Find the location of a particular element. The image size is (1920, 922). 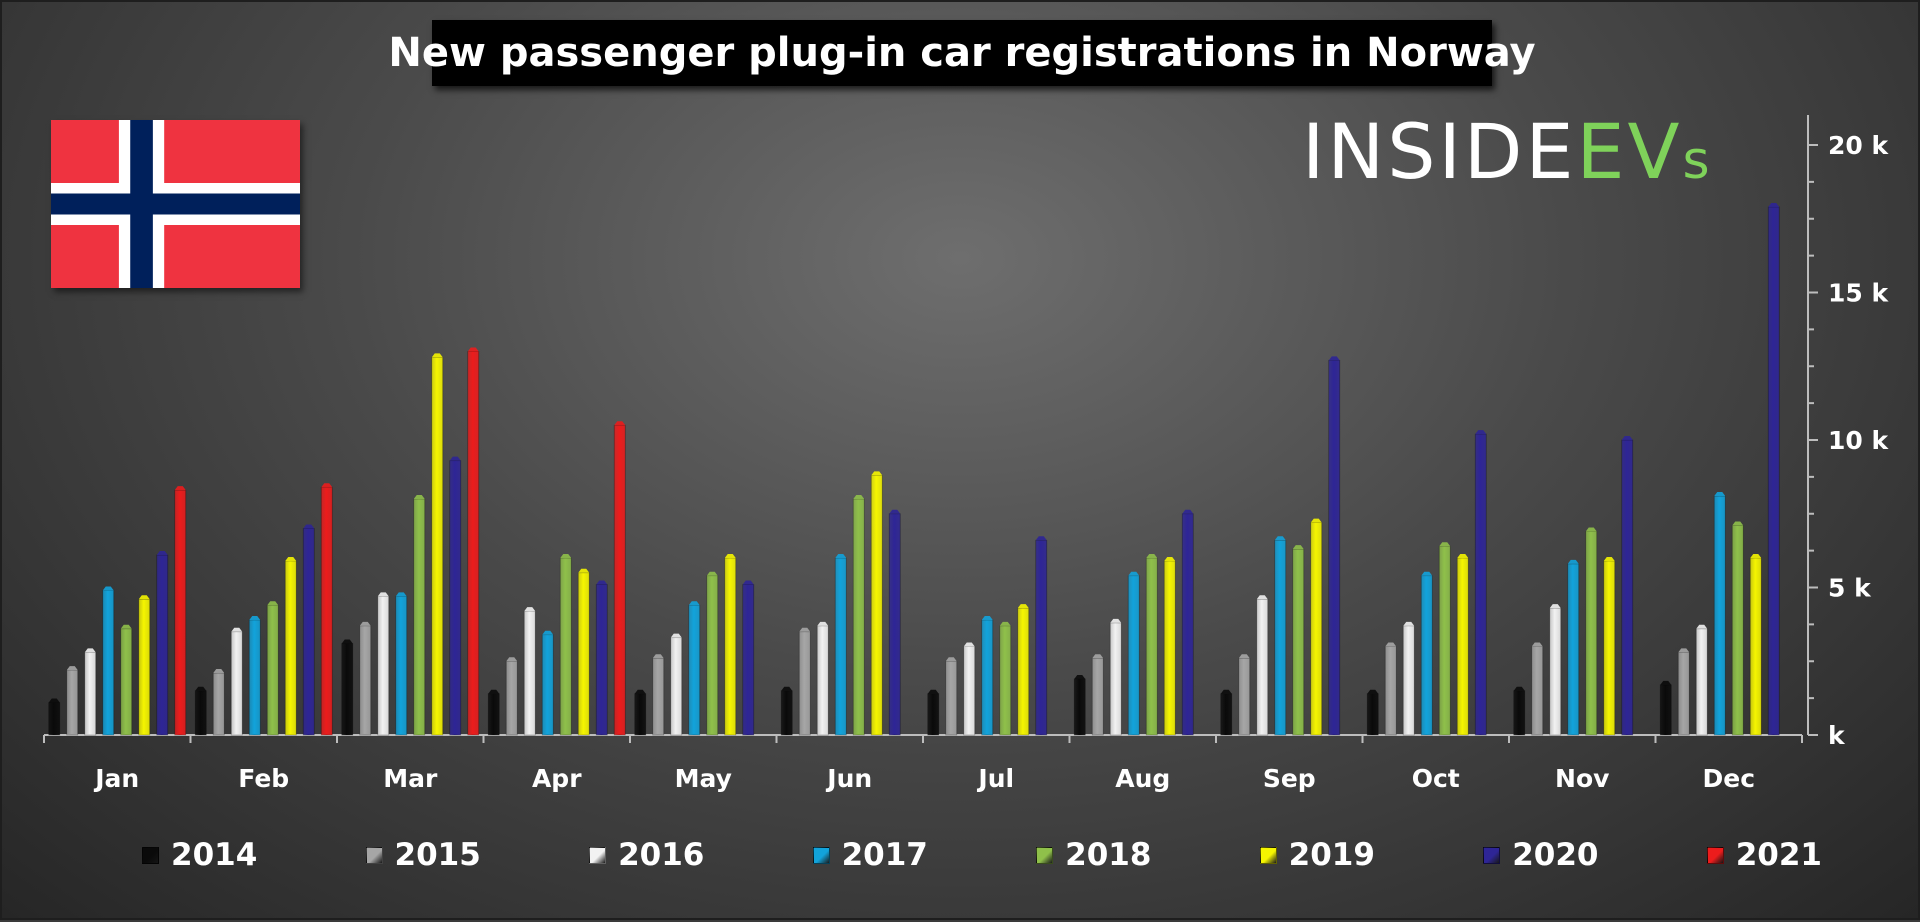

bar-2014-jul is located at coordinates (933, 714).